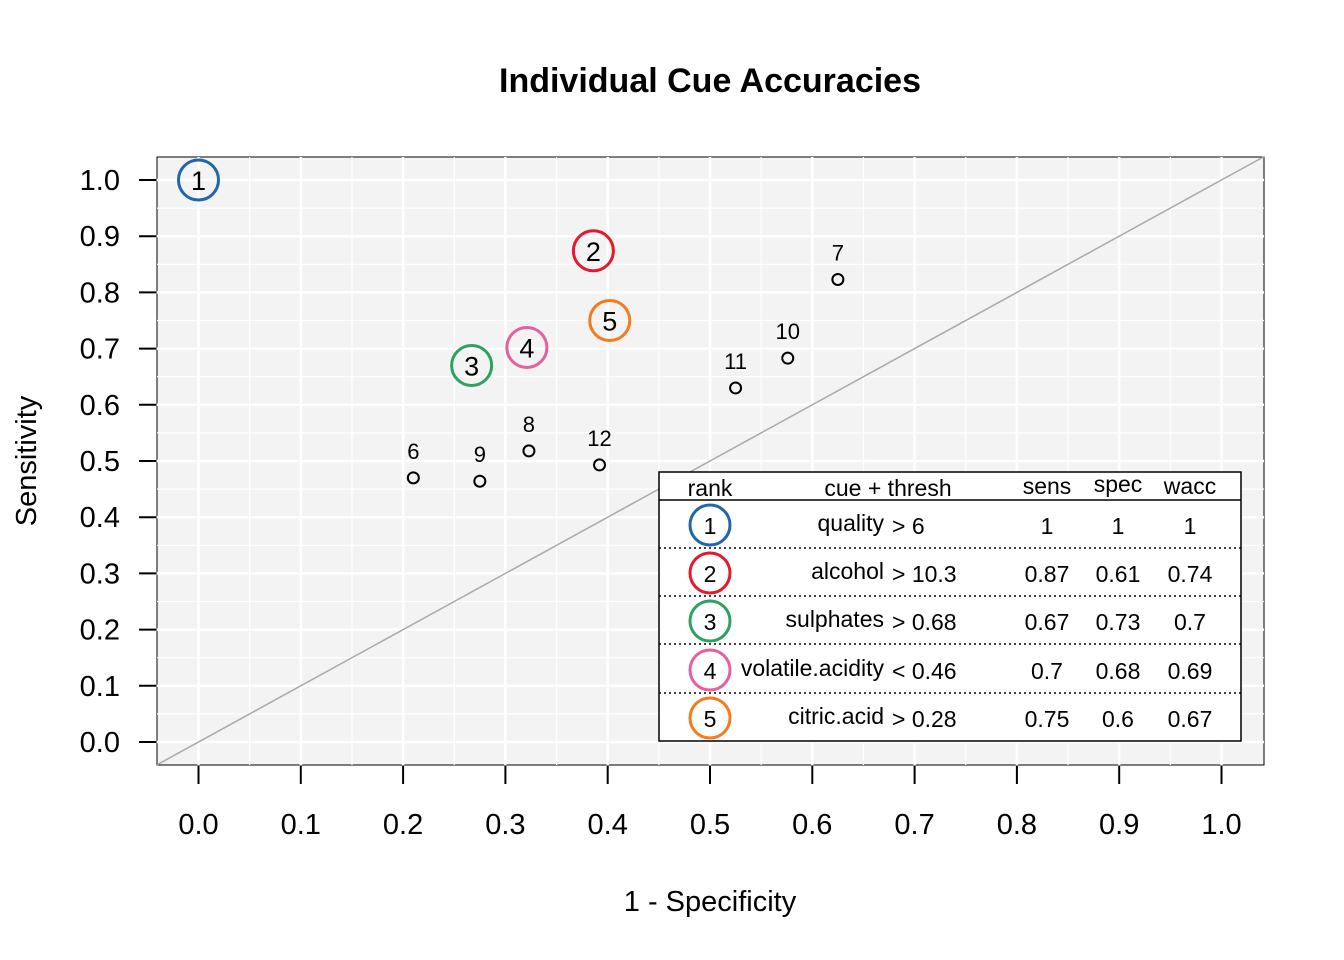 This screenshot has width=1344, height=960. What do you see at coordinates (1189, 486) in the screenshot?
I see `legend-header-wacc: wacc` at bounding box center [1189, 486].